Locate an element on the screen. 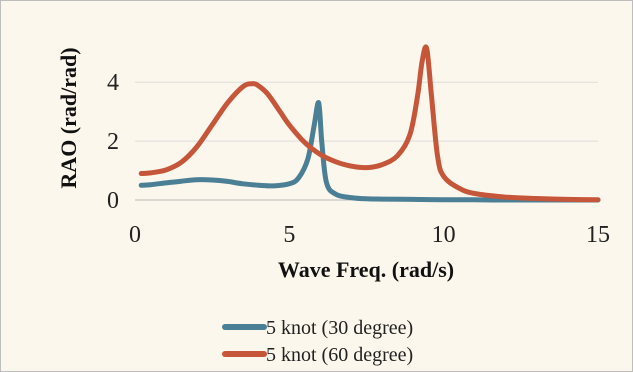 Image resolution: width=633 pixels, height=372 pixels. legend-item-1: 5 knot (60 degree) is located at coordinates (317, 355).